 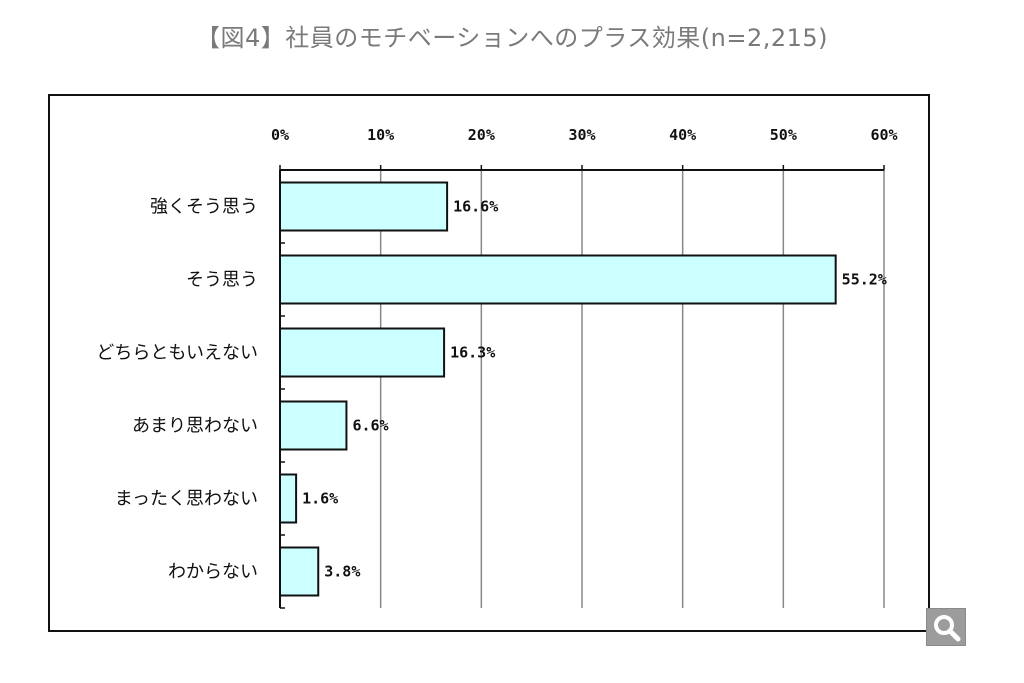 What do you see at coordinates (177, 353) in the screenshot?
I see `category-label: どちらともいえない` at bounding box center [177, 353].